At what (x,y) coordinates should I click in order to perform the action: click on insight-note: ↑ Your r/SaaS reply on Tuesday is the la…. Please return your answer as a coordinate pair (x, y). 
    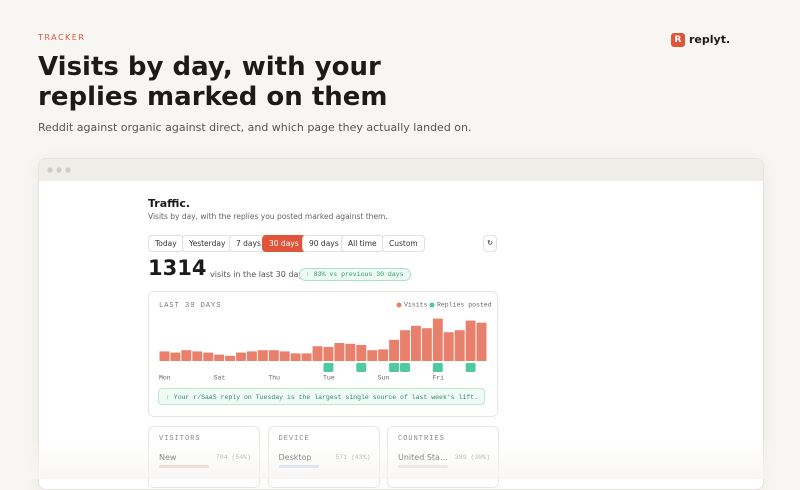
    Looking at the image, I should click on (321, 396).